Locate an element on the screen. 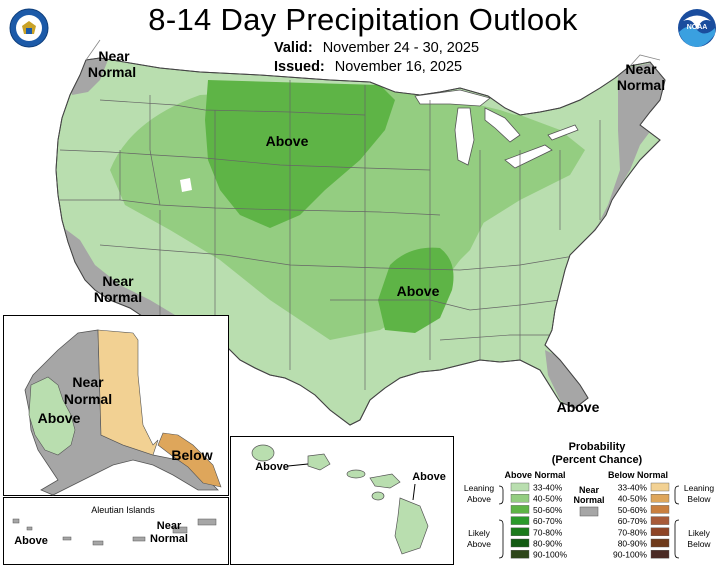  legend-above-bin-label: 70-80% is located at coordinates (548, 532).